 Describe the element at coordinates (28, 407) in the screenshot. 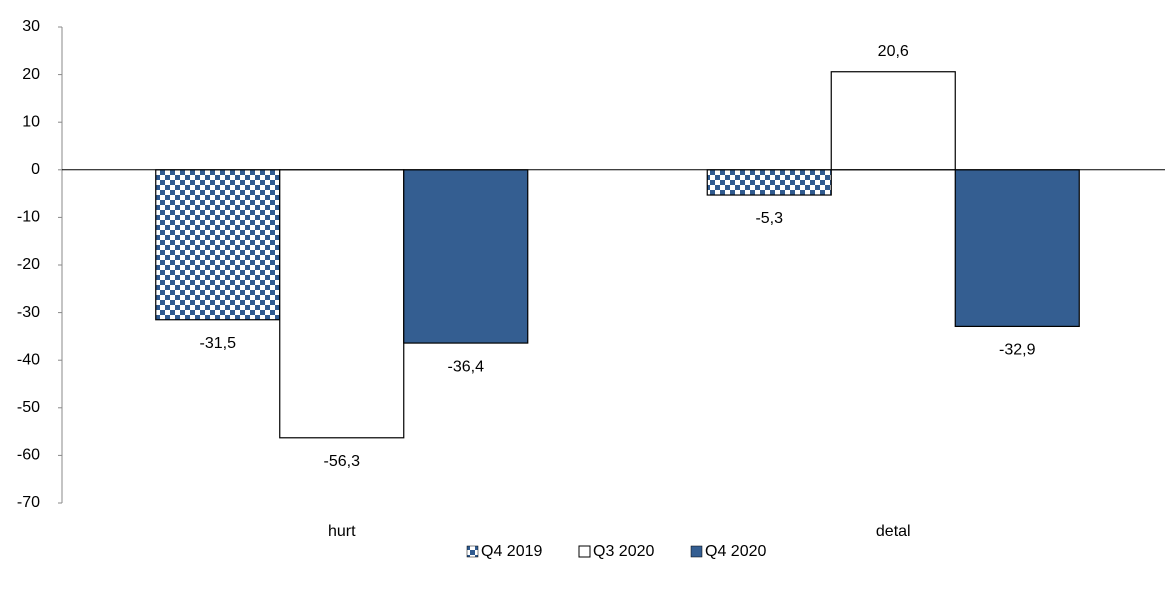

I see `y-tick-label: -50` at that location.